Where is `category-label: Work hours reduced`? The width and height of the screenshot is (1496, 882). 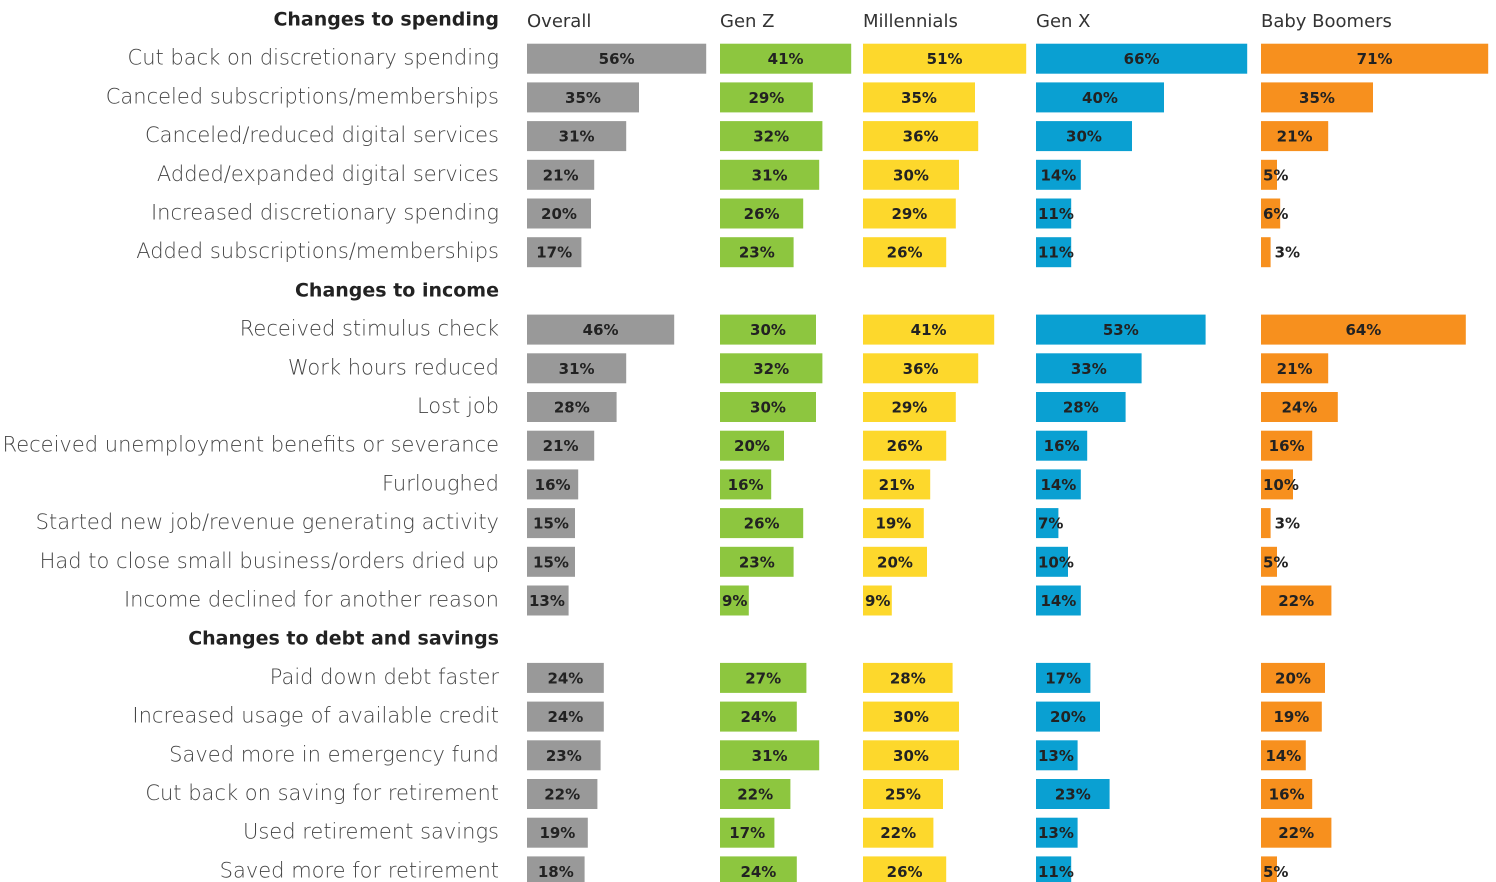 category-label: Work hours reduced is located at coordinates (393, 367).